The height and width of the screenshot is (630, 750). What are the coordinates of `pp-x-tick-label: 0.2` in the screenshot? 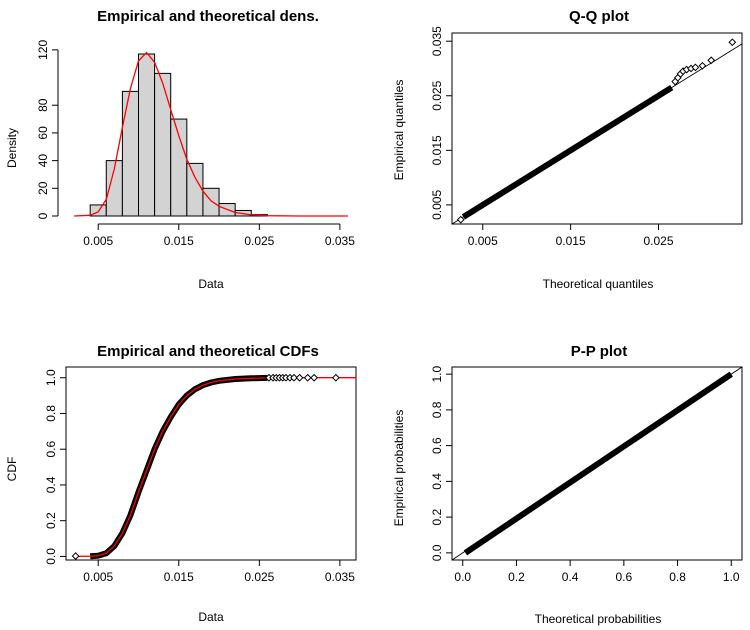 It's located at (516, 577).